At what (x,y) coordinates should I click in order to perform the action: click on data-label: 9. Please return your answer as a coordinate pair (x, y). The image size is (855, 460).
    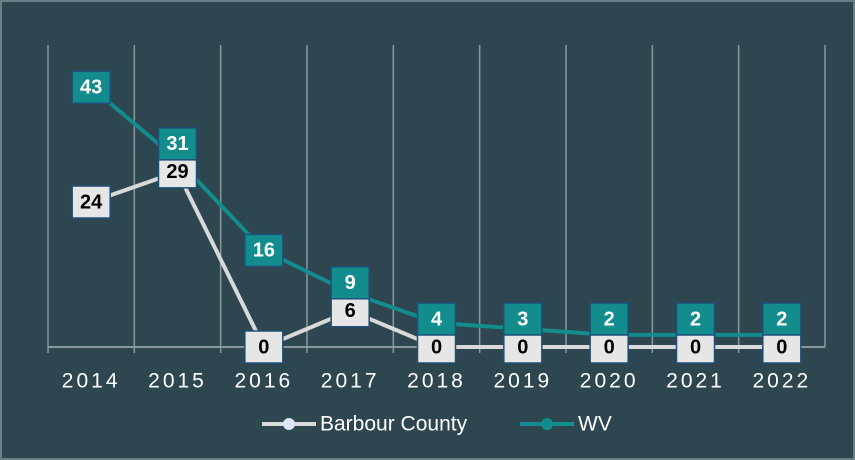
    Looking at the image, I should click on (350, 283).